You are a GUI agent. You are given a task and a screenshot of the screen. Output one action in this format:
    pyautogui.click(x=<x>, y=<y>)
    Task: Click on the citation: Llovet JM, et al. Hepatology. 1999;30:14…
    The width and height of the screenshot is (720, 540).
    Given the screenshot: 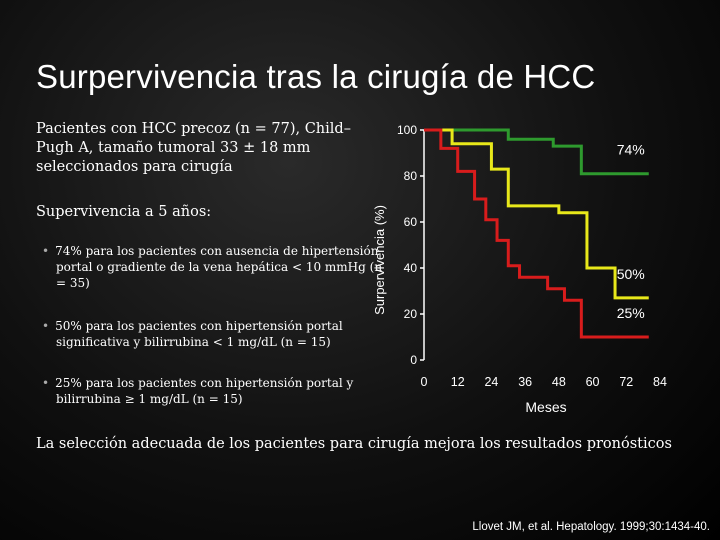 What is the action you would take?
    pyautogui.click(x=591, y=527)
    